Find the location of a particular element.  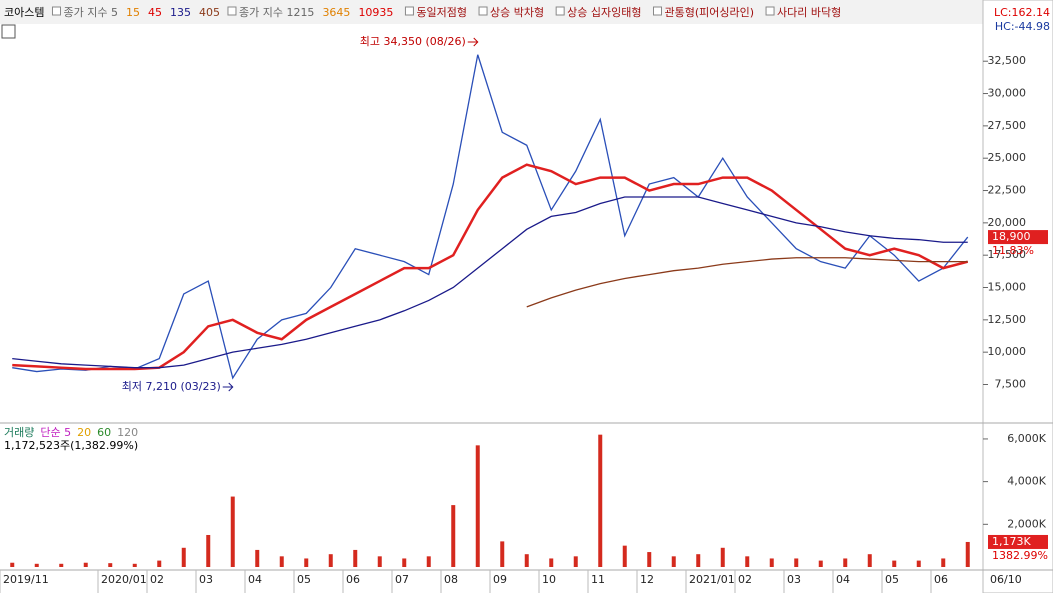

x-tick-label: 11 is located at coordinates (598, 579).